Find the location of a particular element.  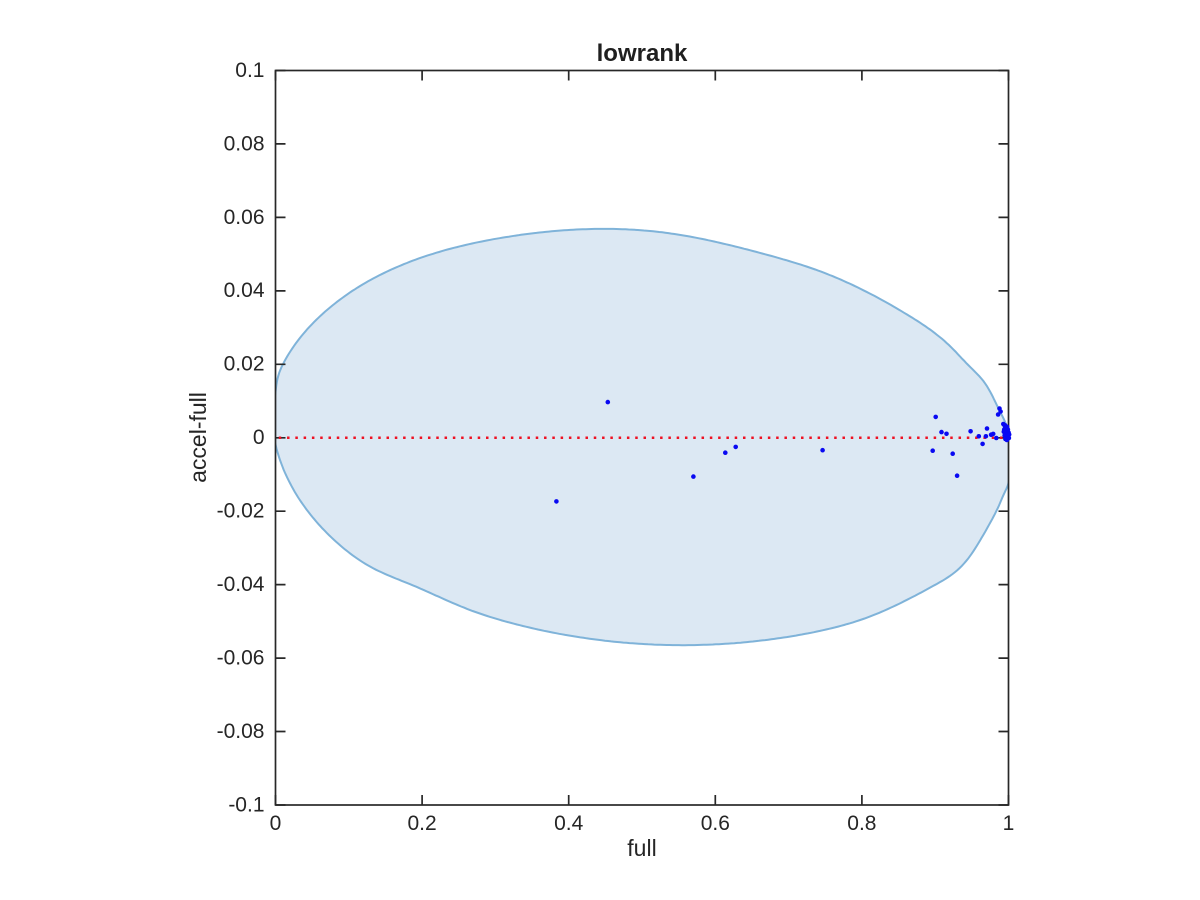

svg-text: -0.08 is located at coordinates (241, 731).